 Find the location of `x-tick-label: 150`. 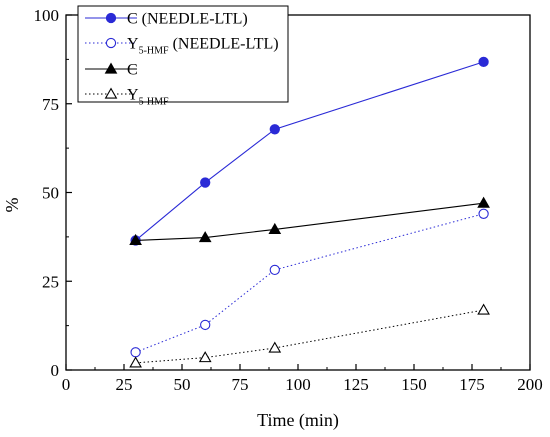

x-tick-label: 150 is located at coordinates (414, 384).